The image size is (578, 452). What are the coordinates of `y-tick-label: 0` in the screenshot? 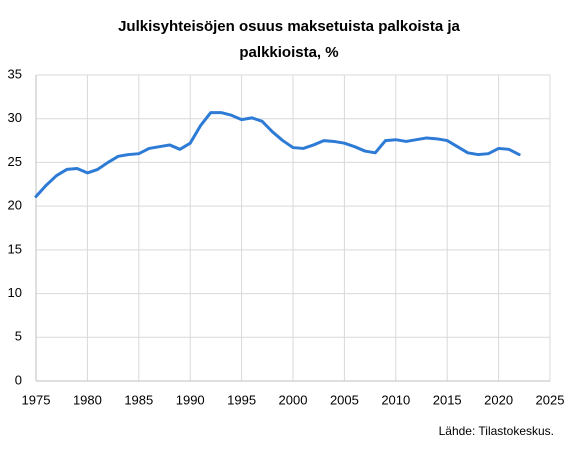 It's located at (18, 379).